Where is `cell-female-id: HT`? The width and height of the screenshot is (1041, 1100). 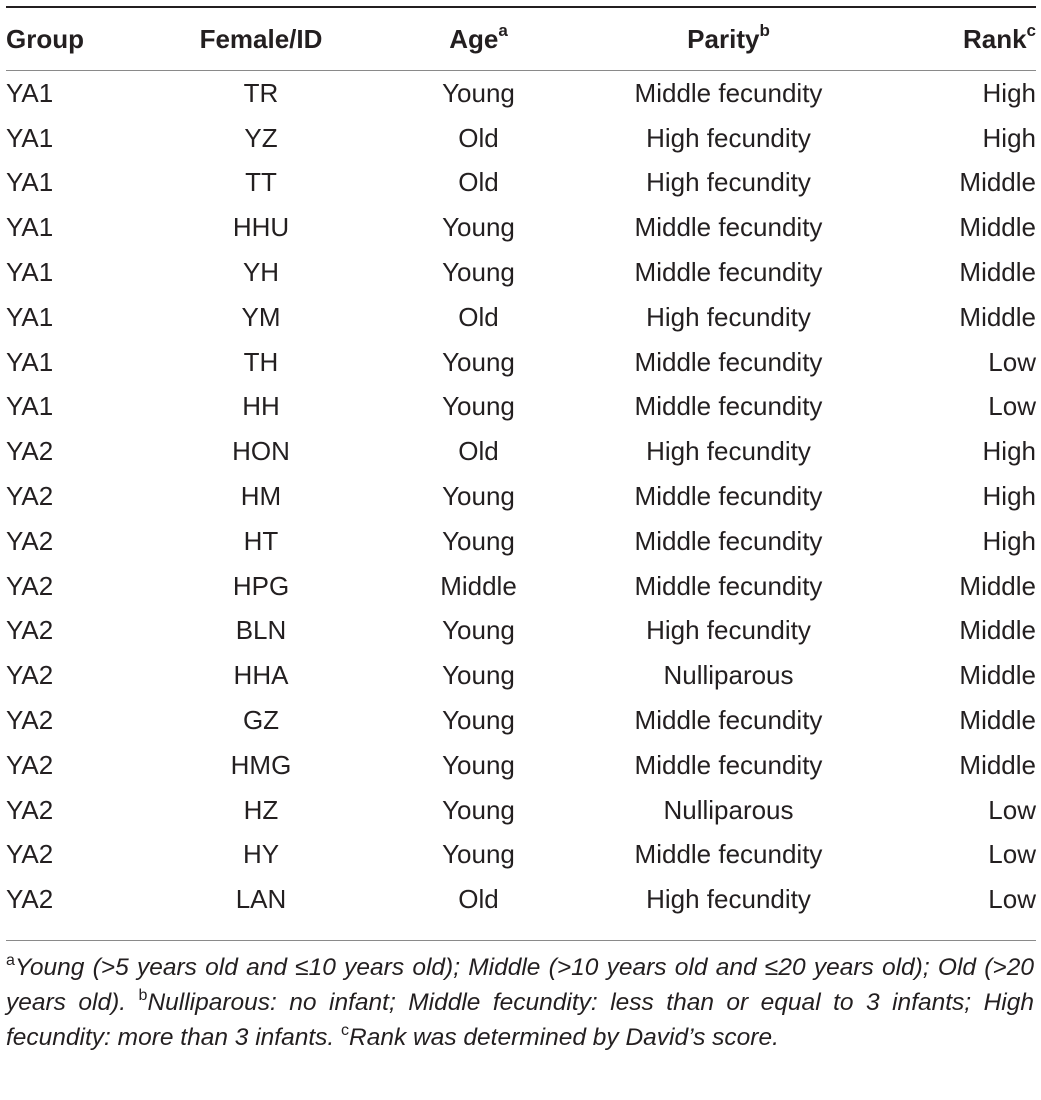 cell-female-id: HT is located at coordinates (261, 540).